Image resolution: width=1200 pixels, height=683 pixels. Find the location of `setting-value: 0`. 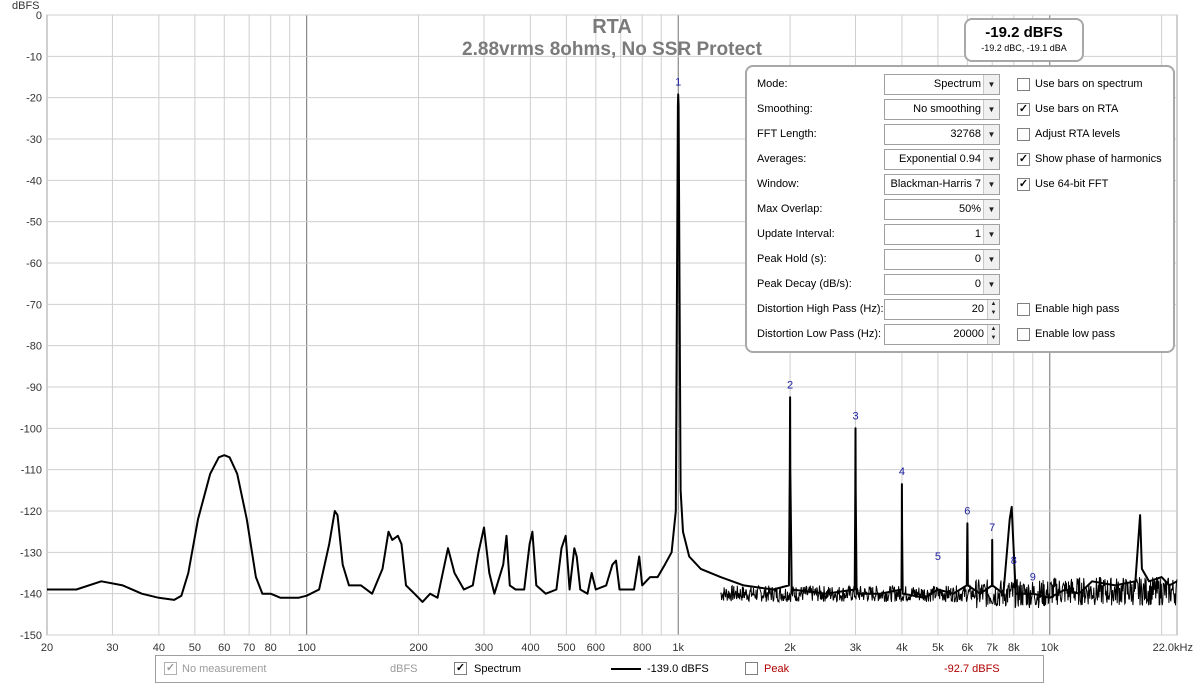

setting-value: 0 is located at coordinates (977, 259).